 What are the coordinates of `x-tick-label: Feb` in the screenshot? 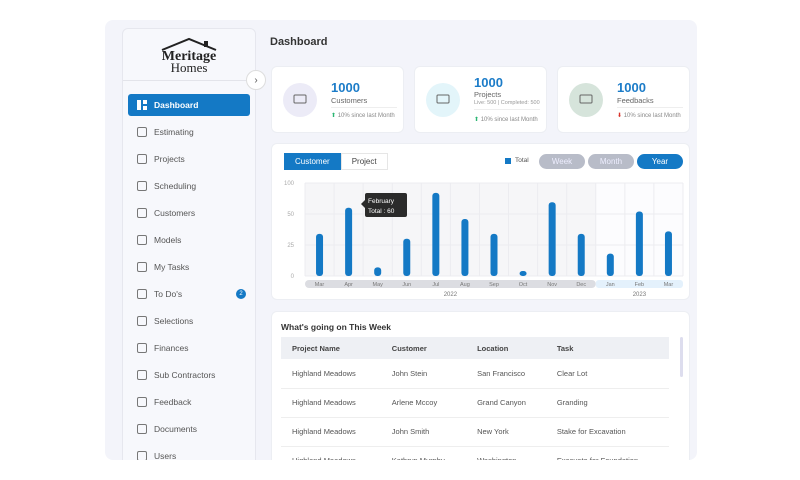 It's located at (639, 285).